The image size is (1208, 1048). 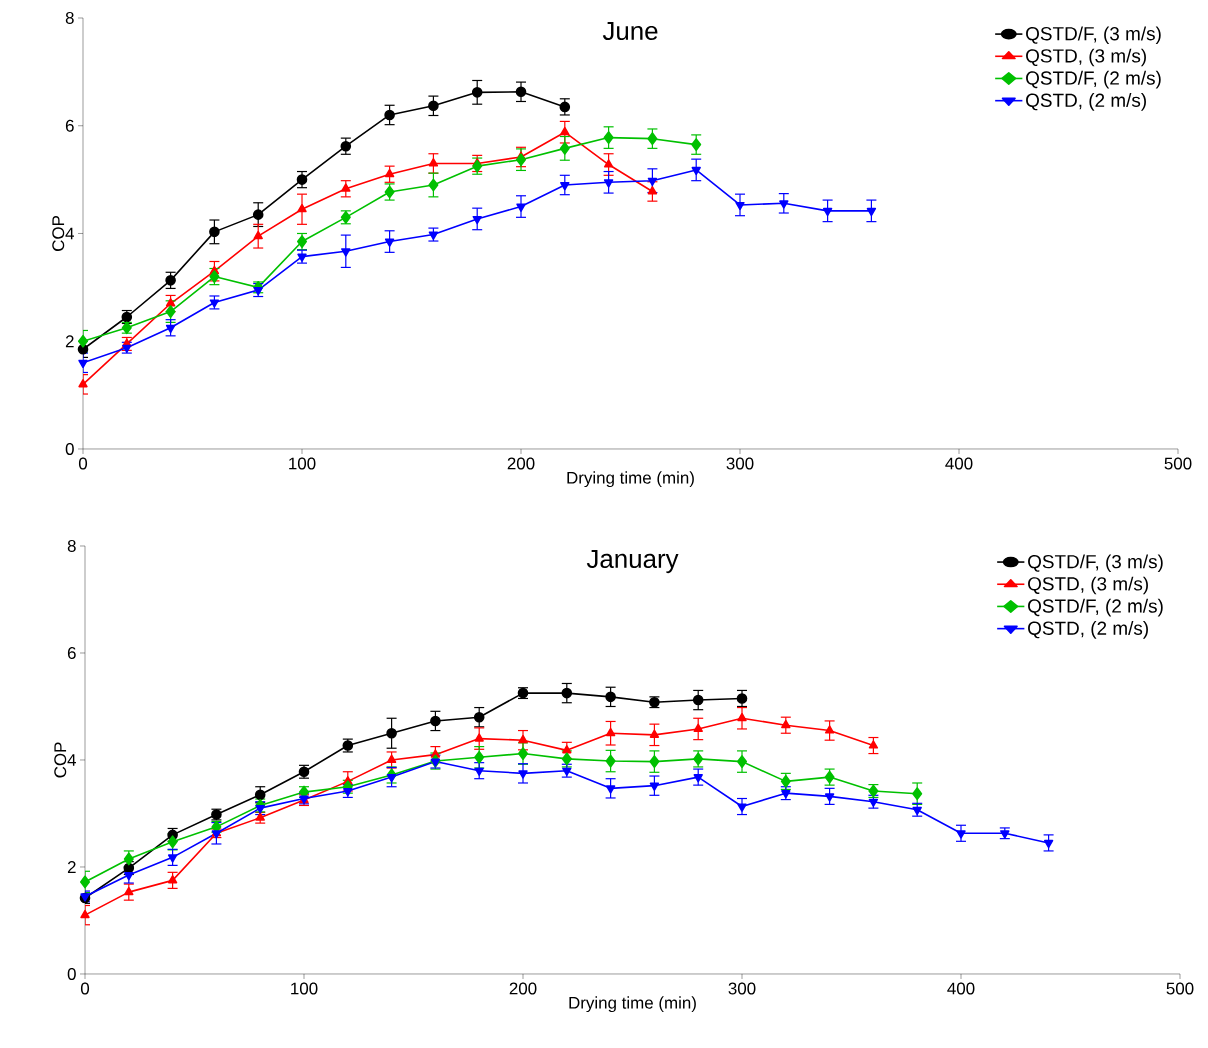 I want to click on chart-title: June, so click(x=630, y=31).